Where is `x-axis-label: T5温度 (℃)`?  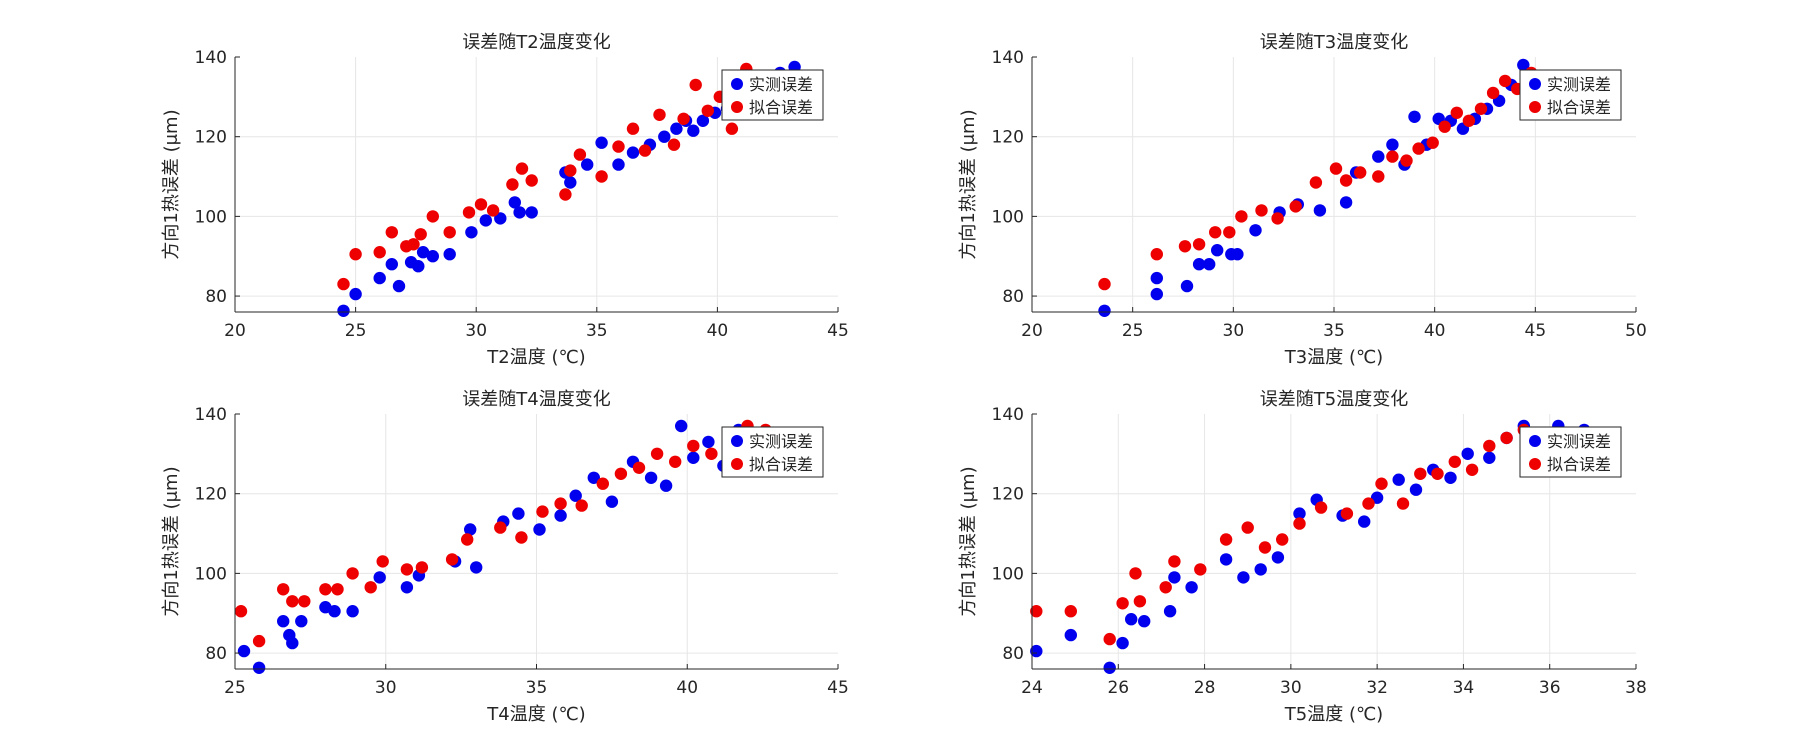
x-axis-label: T5温度 (℃) is located at coordinates (1333, 714).